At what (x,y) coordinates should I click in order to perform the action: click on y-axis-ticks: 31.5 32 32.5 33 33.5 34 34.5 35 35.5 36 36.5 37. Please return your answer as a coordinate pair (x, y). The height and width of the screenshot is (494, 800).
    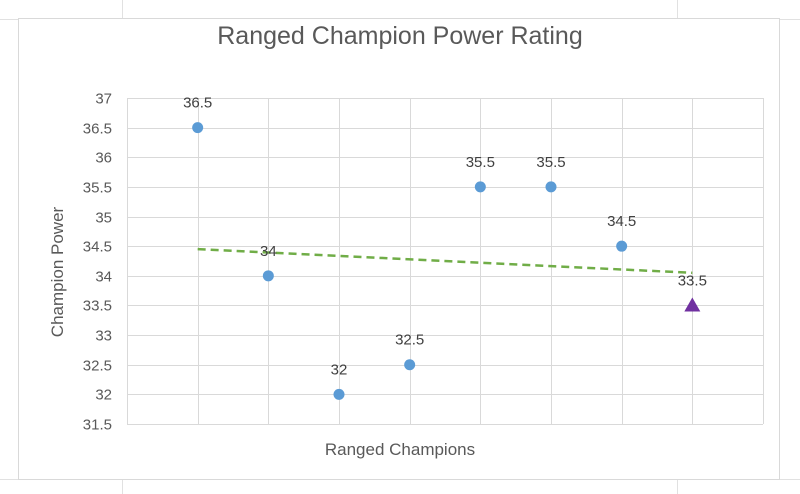
    Looking at the image, I should click on (97, 262).